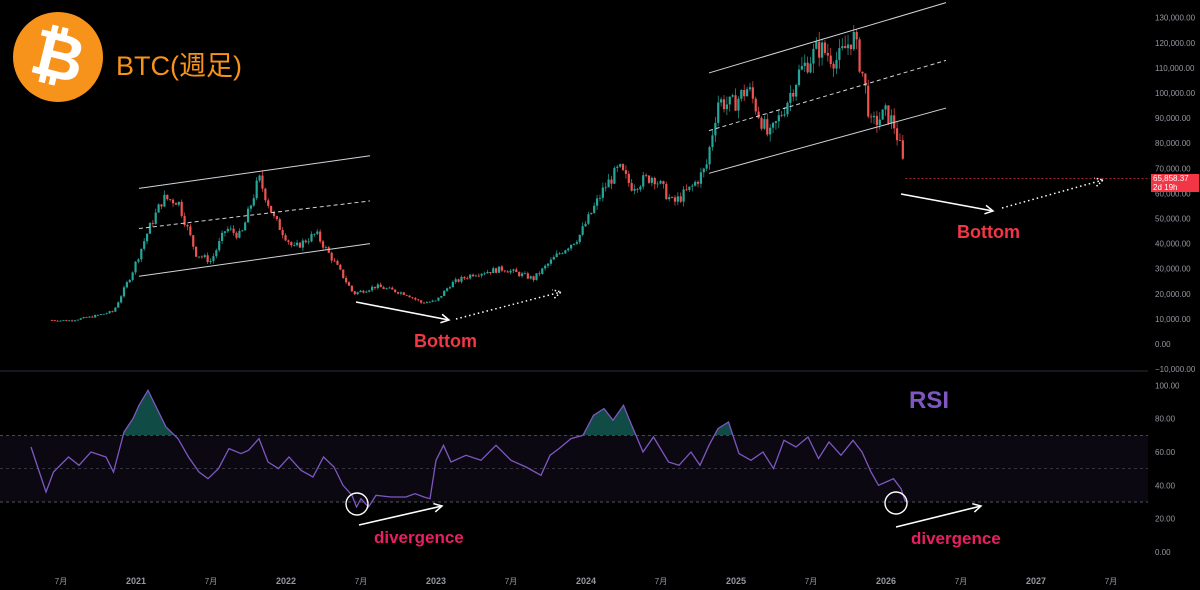 The width and height of the screenshot is (1200, 590). What do you see at coordinates (1173, 294) in the screenshot?
I see `price-axis-tick: 20,000.00` at bounding box center [1173, 294].